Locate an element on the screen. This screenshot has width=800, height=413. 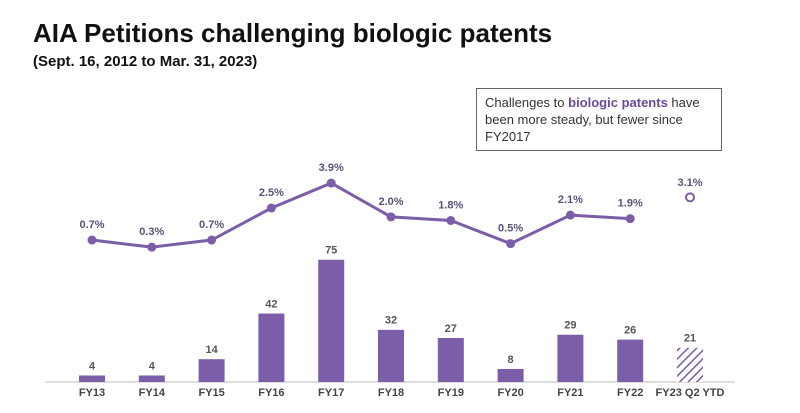
point-value-label: 3.1% is located at coordinates (689, 183).